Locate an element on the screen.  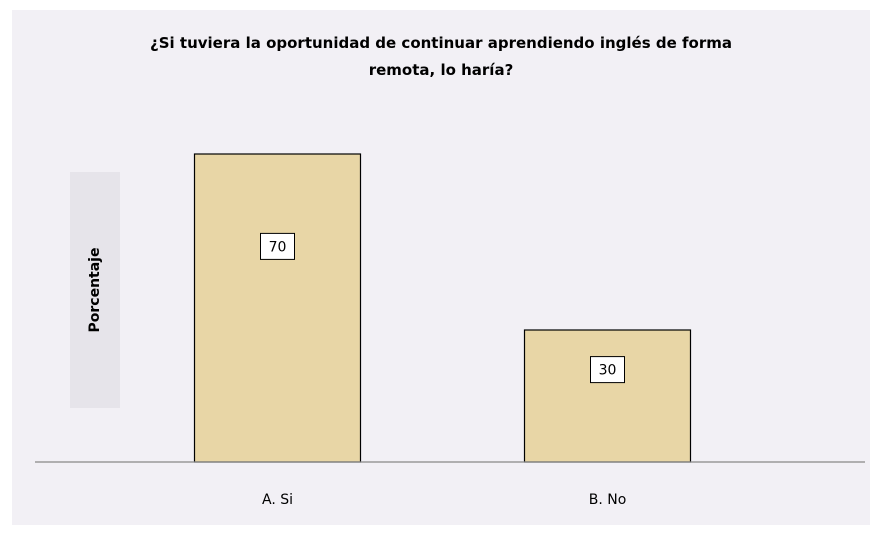
x-tick-label: A. Si is located at coordinates (277, 500).